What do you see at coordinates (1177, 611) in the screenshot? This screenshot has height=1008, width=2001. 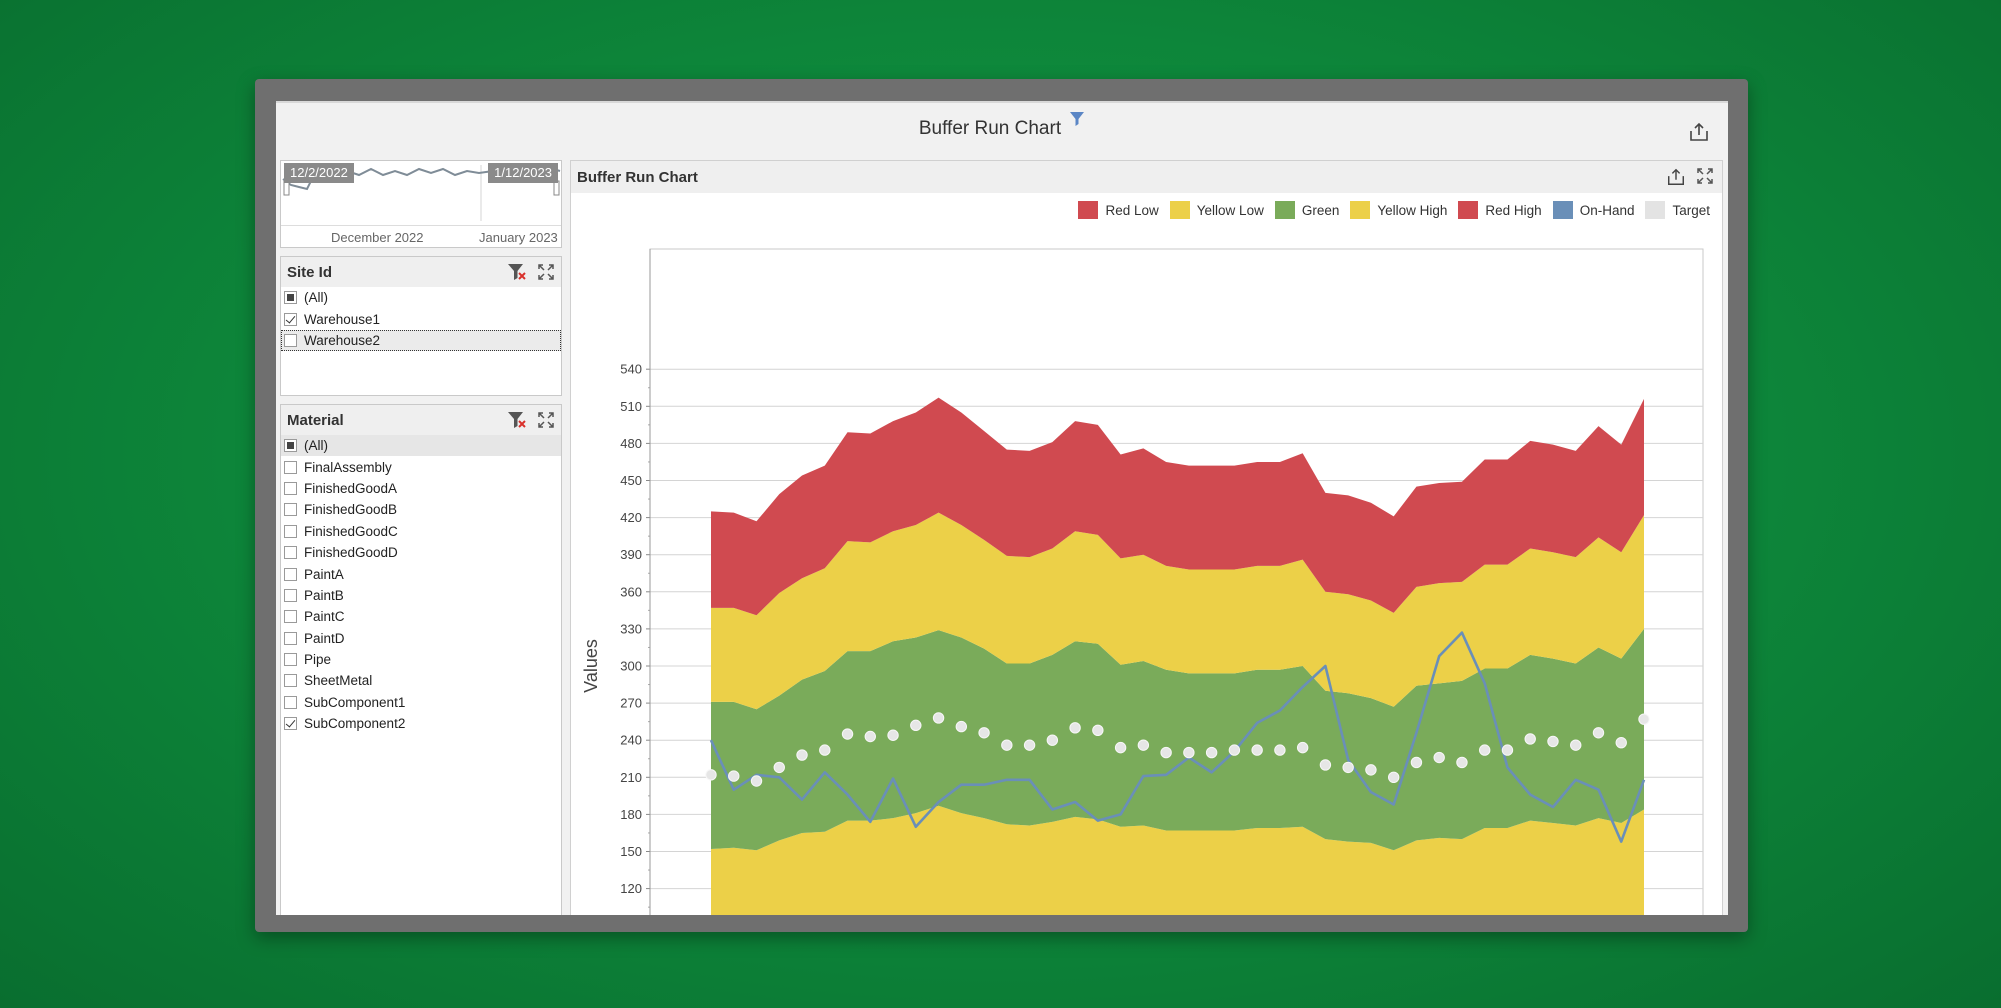 I see `area-yellow-high` at bounding box center [1177, 611].